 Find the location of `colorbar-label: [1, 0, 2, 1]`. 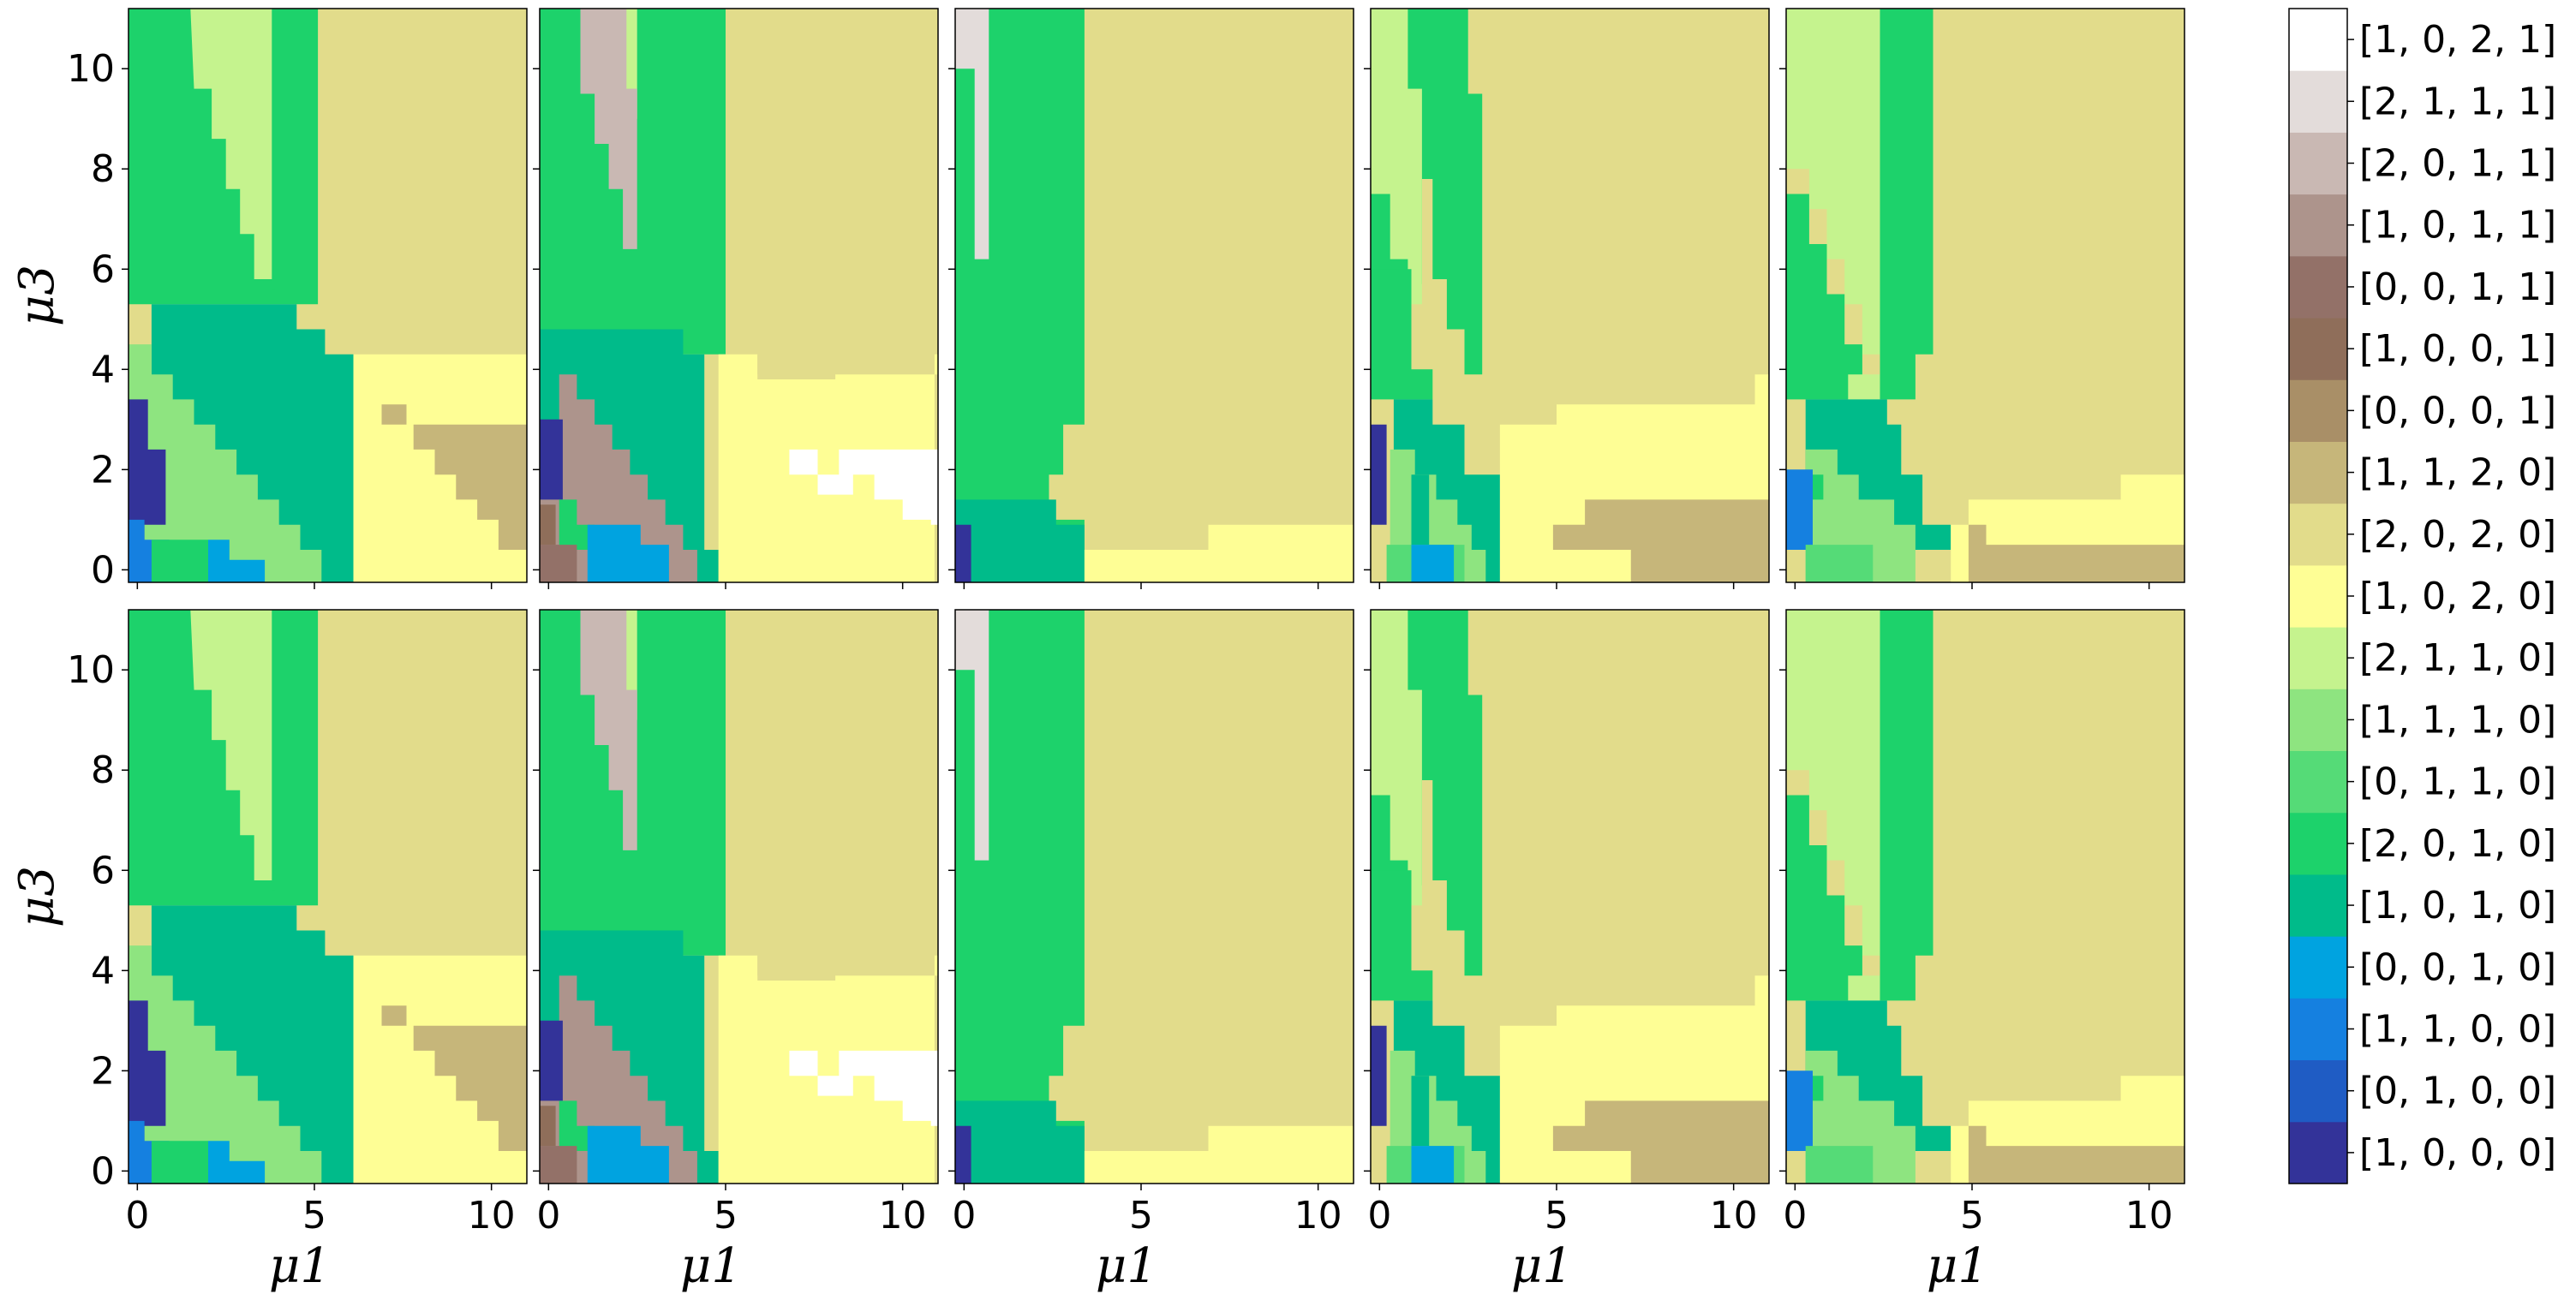

colorbar-label: [1, 0, 2, 1] is located at coordinates (2458, 40).